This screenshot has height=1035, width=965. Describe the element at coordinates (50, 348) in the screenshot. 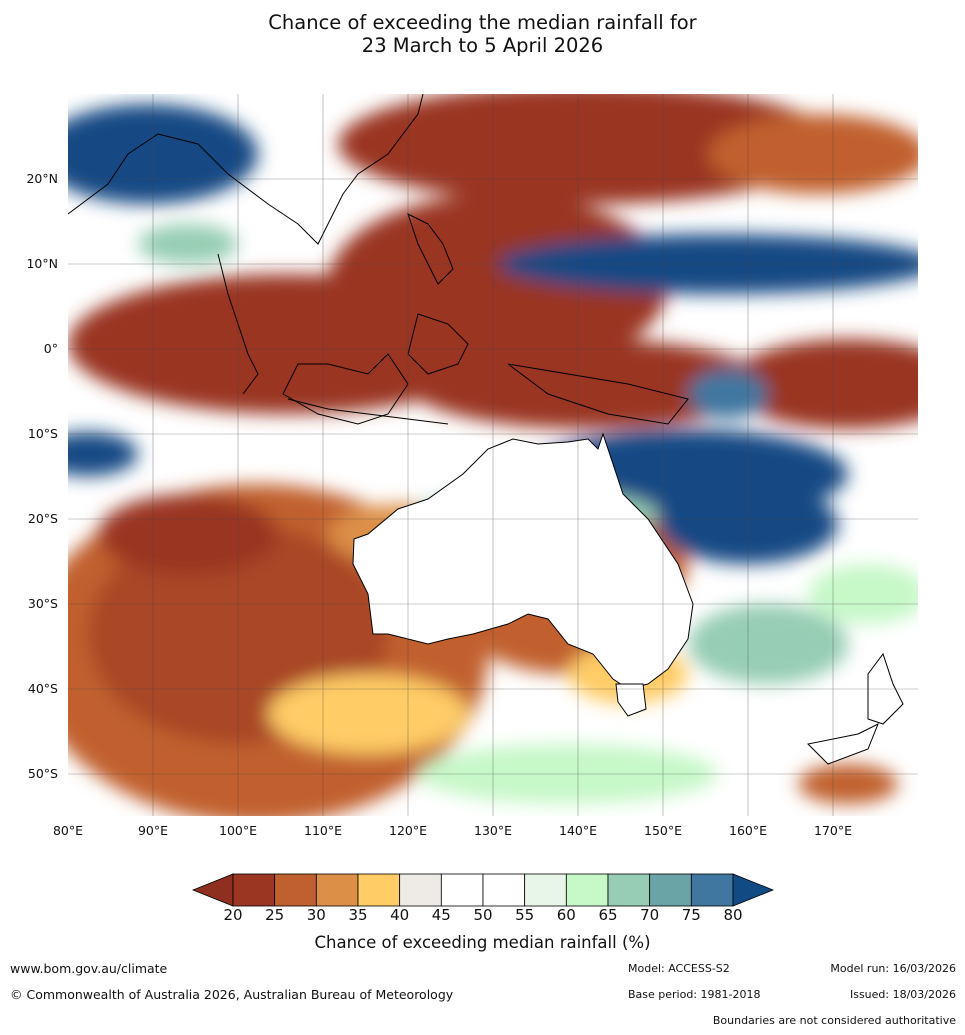

I see `lat-label-0: 0°` at that location.